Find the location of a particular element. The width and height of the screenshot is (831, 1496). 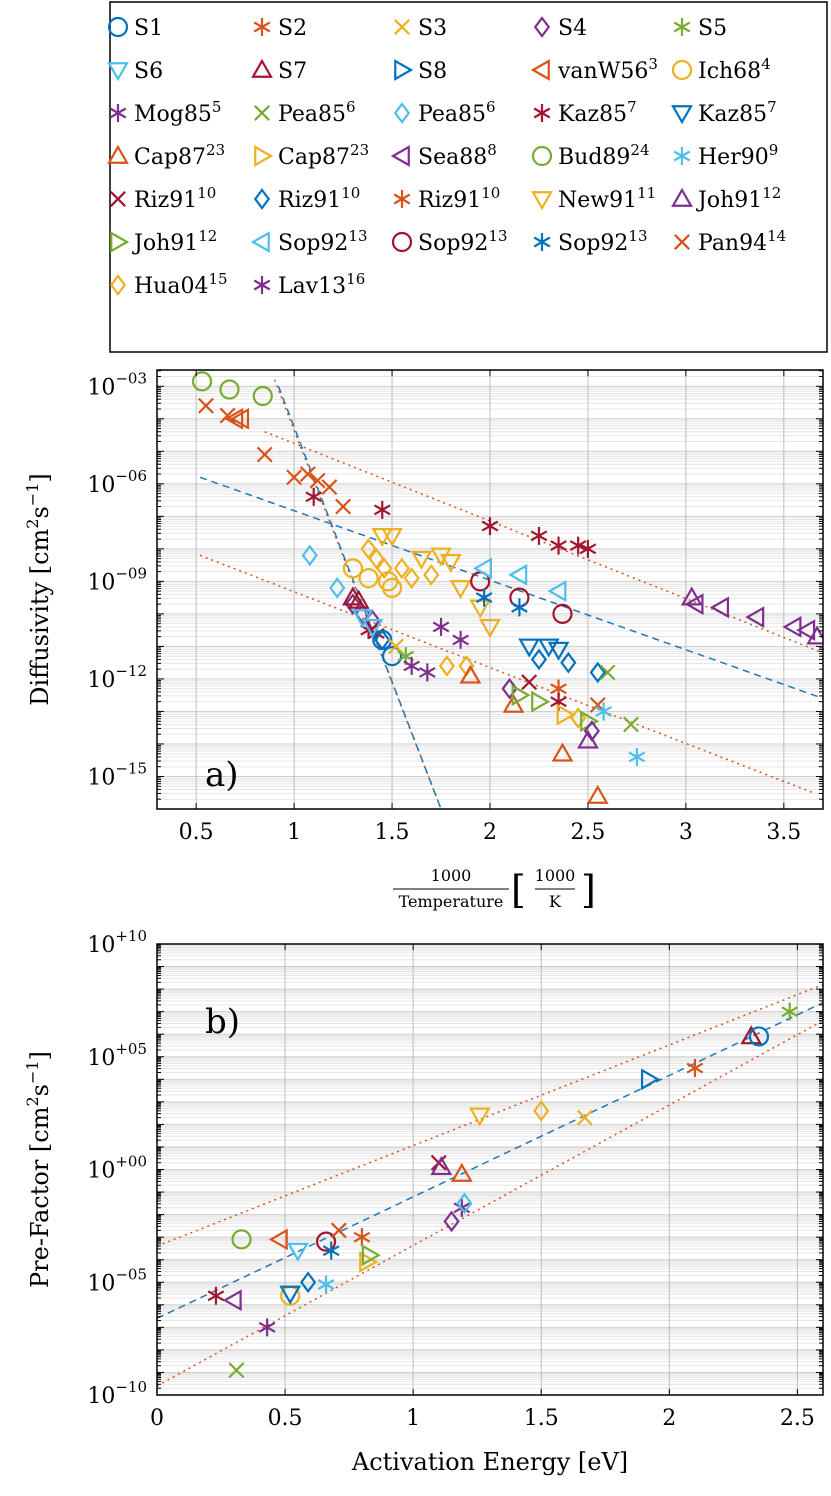

fit-line-dashed is located at coordinates (511, 588).